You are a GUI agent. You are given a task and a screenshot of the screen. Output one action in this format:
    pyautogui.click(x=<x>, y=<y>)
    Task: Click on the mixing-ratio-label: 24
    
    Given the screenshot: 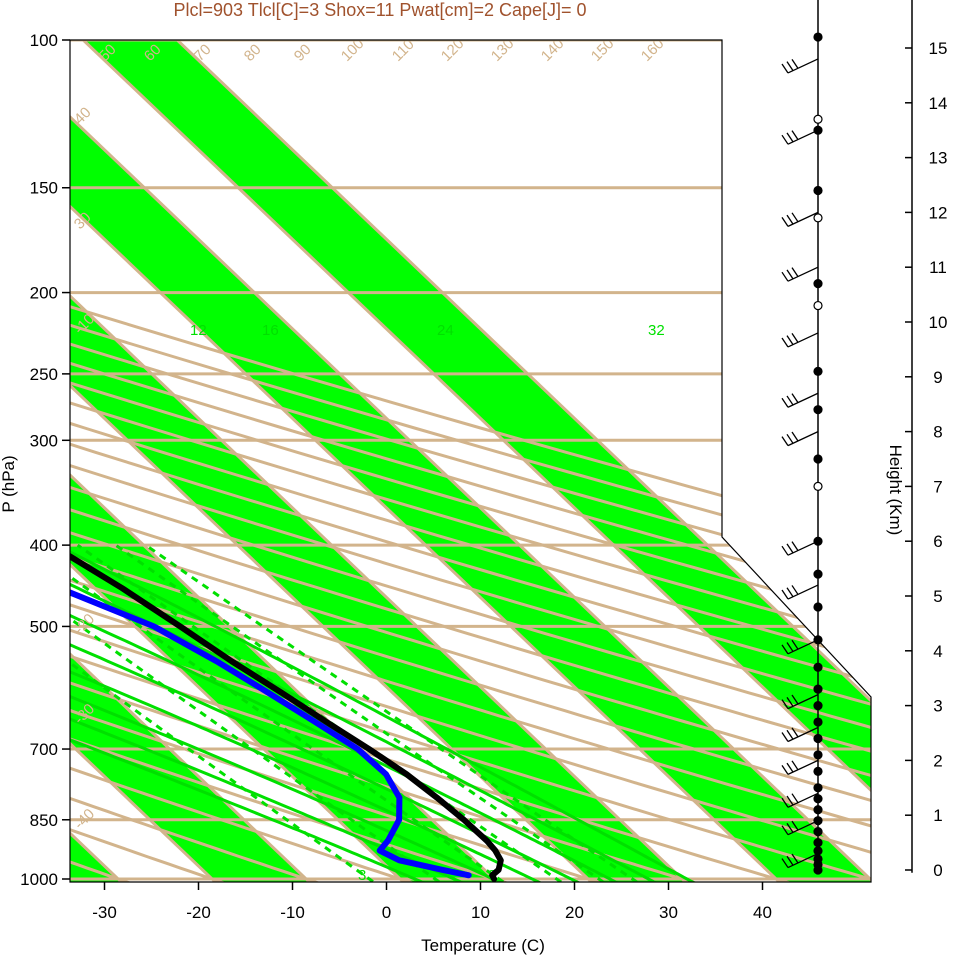 What is the action you would take?
    pyautogui.click(x=445, y=330)
    